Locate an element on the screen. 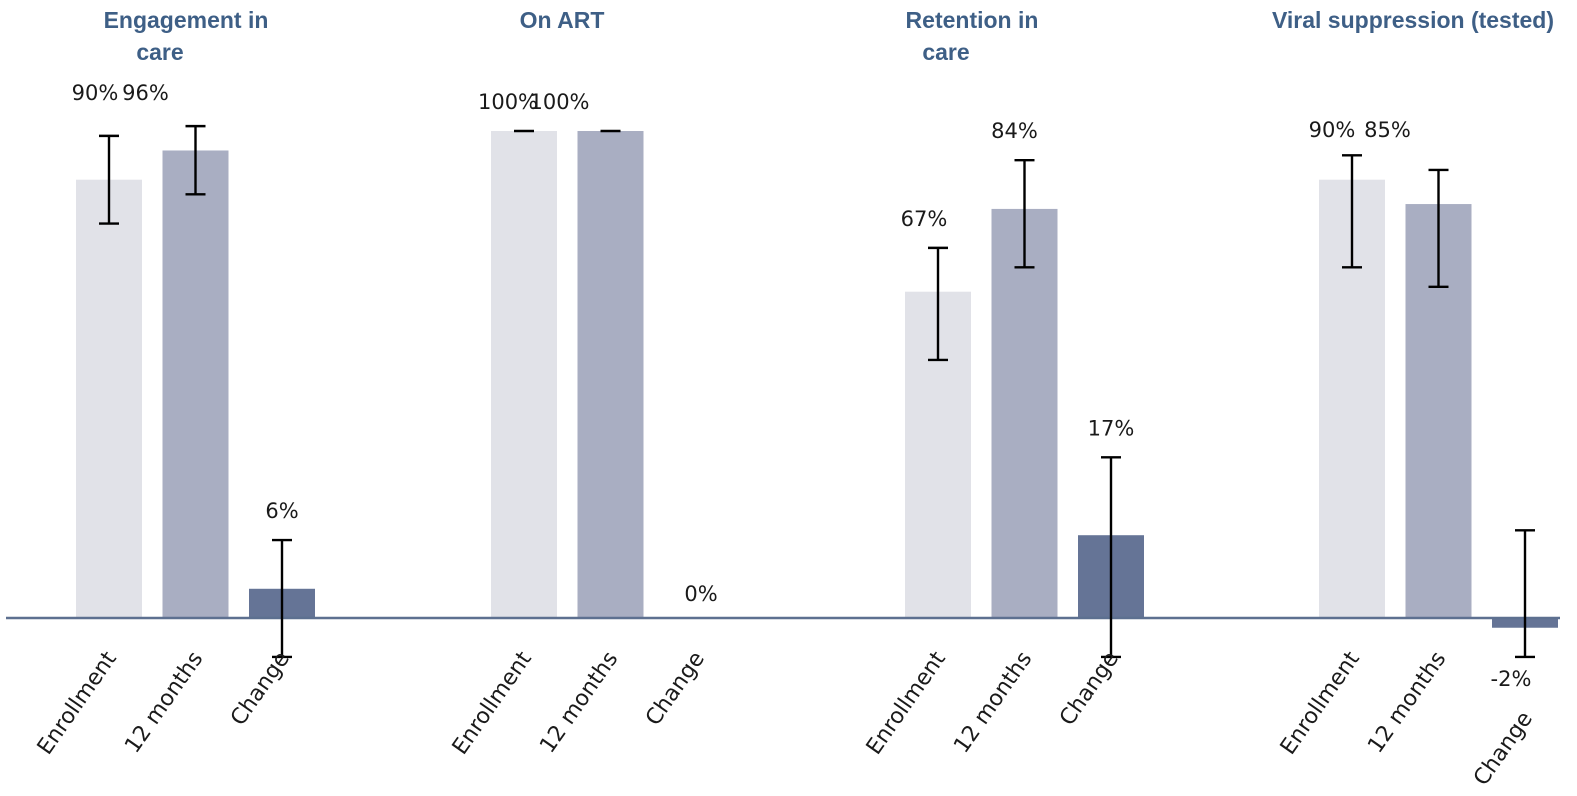 Image resolution: width=1577 pixels, height=796 pixels. value-label: 6% is located at coordinates (281, 511).